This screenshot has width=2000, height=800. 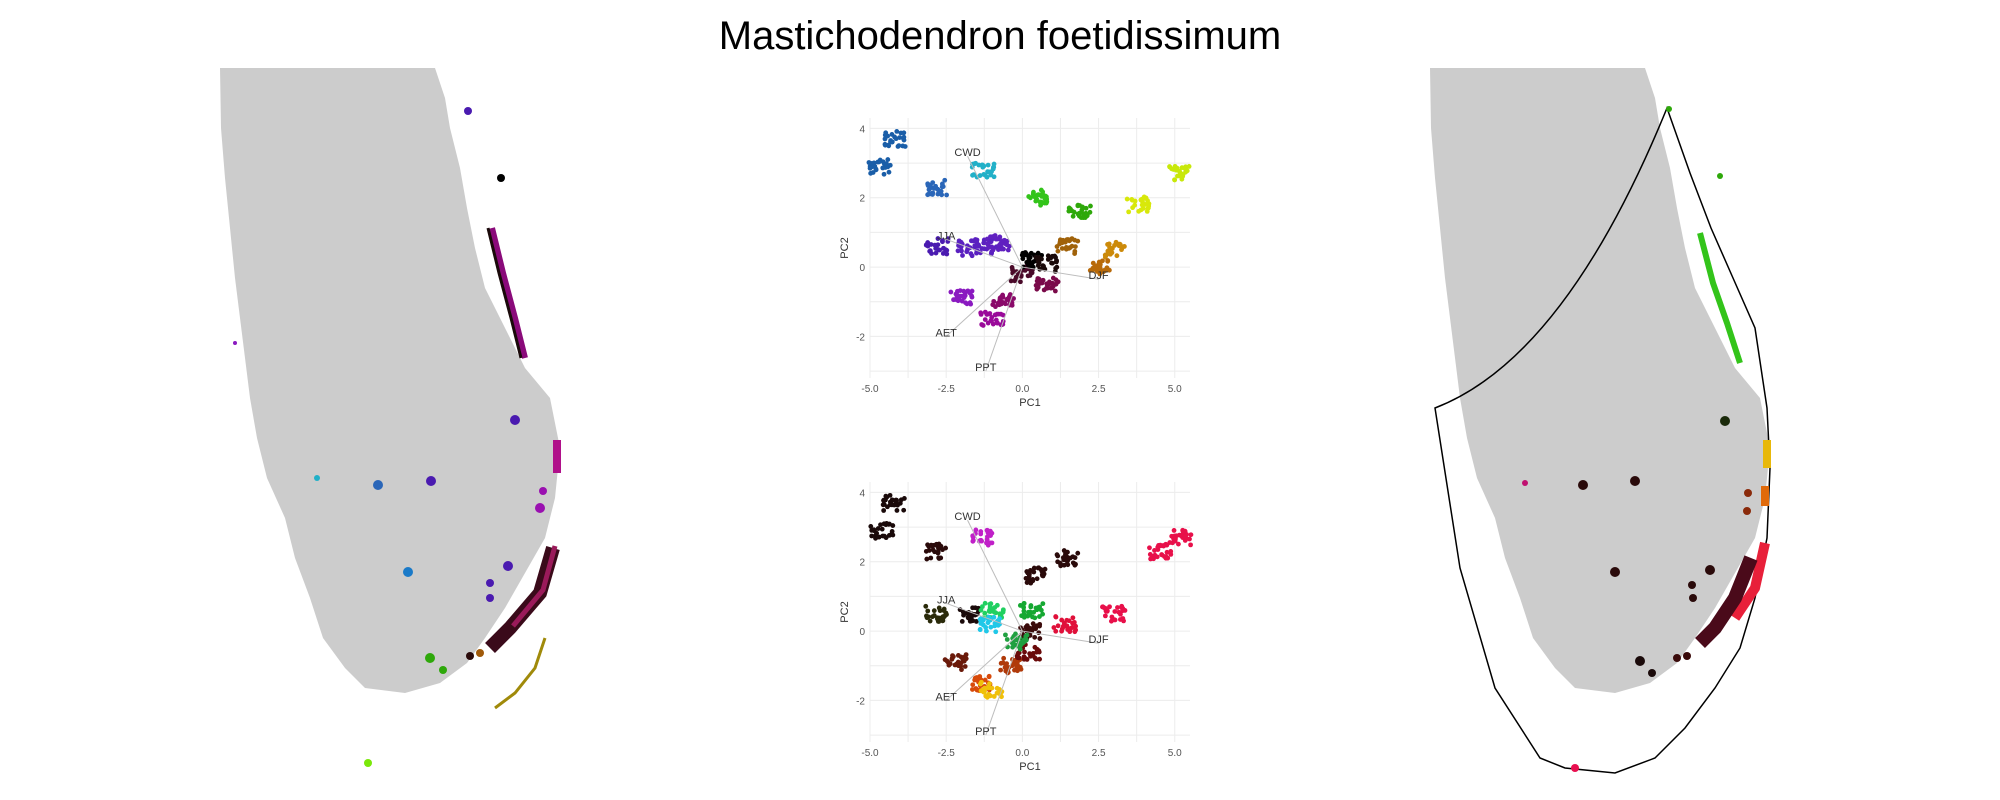 I want to click on grid, so click(x=1029, y=248).